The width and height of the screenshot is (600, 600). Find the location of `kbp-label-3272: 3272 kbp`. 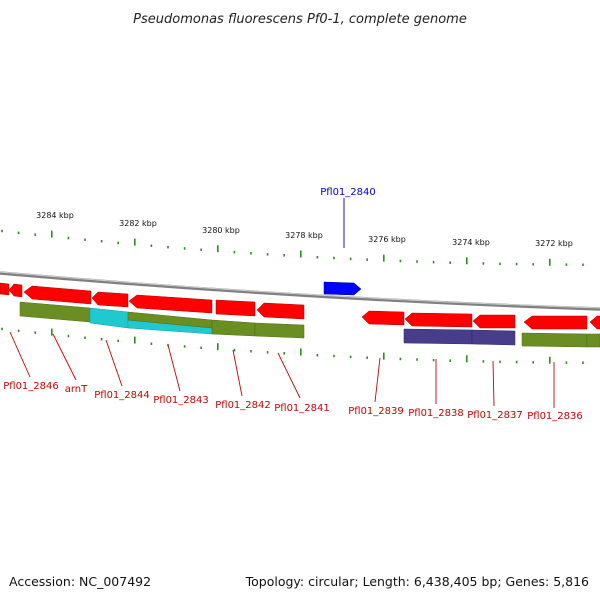

kbp-label-3272: 3272 kbp is located at coordinates (554, 243).